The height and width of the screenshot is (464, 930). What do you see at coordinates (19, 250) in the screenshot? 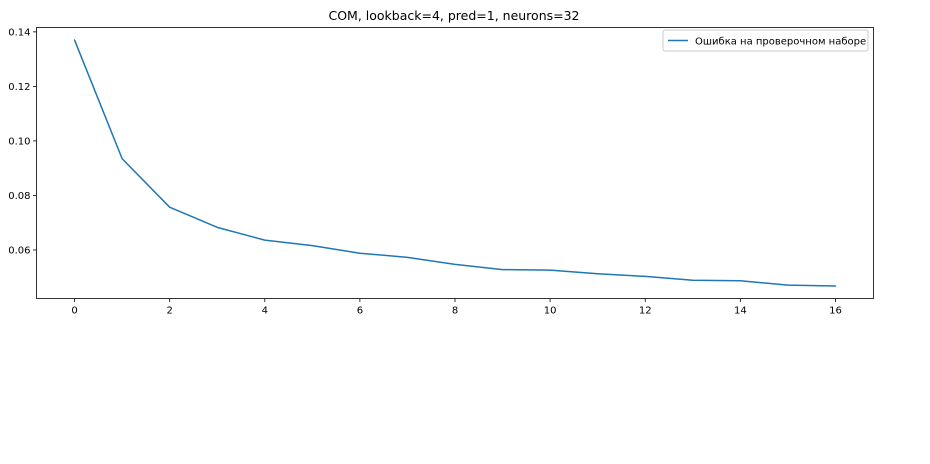
I see `y-tick-label: 0.06` at bounding box center [19, 250].